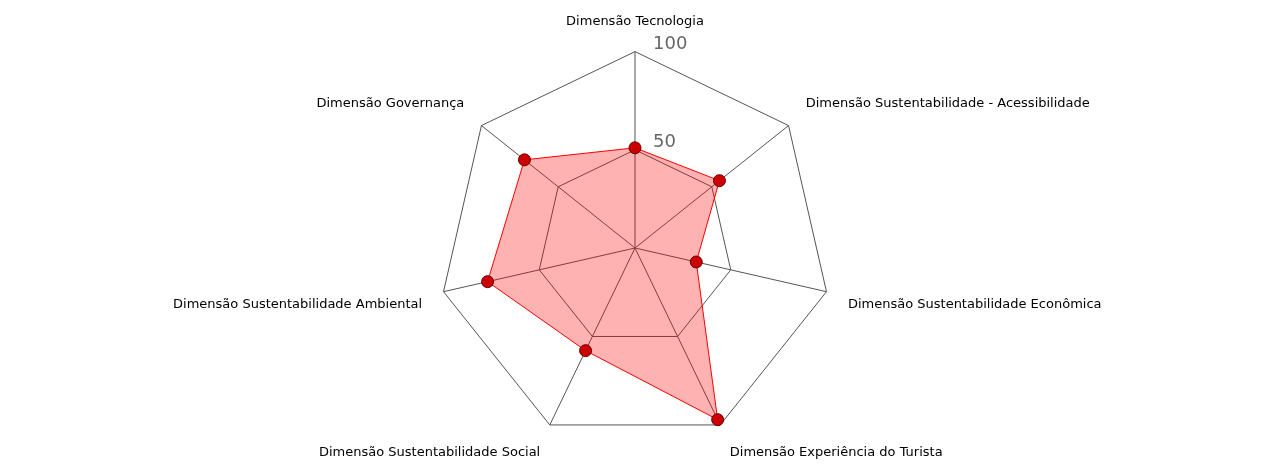  I want to click on spoke-label: Dimensão Sustentabilidade Social, so click(429, 451).